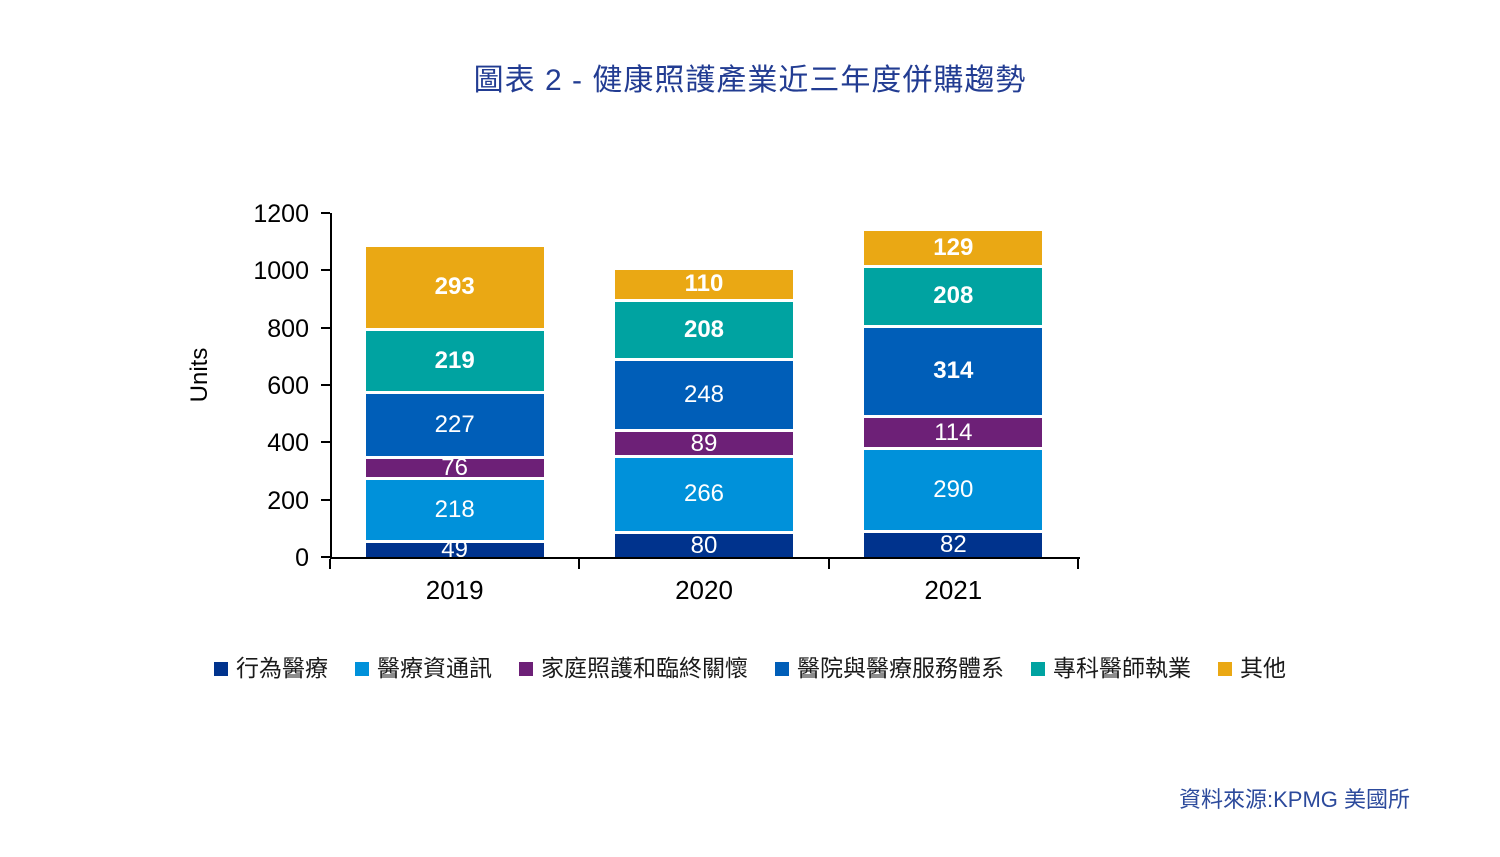 The width and height of the screenshot is (1500, 857). What do you see at coordinates (288, 443) in the screenshot?
I see `y-axis-tick-label: 400` at bounding box center [288, 443].